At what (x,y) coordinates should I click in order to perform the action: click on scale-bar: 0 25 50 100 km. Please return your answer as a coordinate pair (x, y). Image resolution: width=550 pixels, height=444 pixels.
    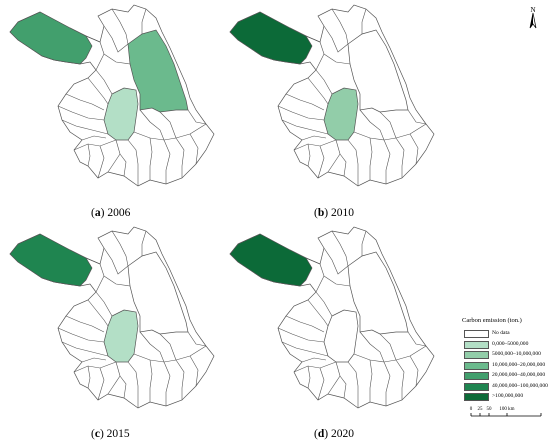
    Looking at the image, I should click on (509, 414).